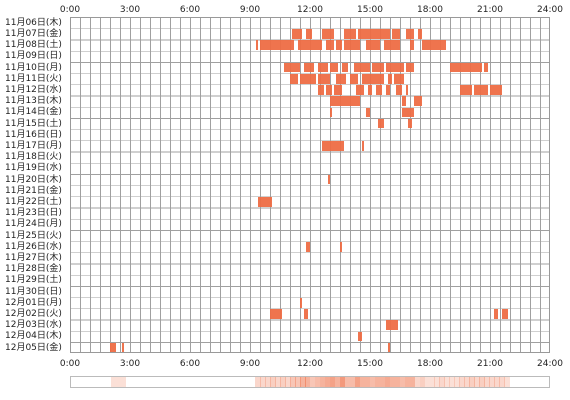 The height and width of the screenshot is (400, 570). I want to click on activity-density-strip, so click(310, 382).